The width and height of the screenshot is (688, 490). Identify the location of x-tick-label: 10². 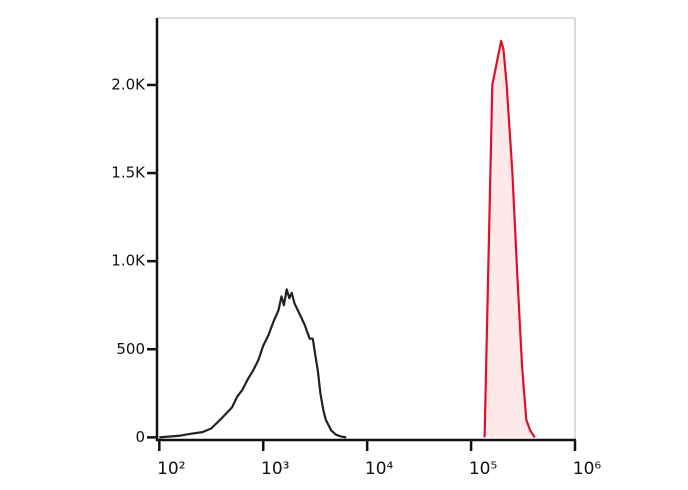
(171, 469).